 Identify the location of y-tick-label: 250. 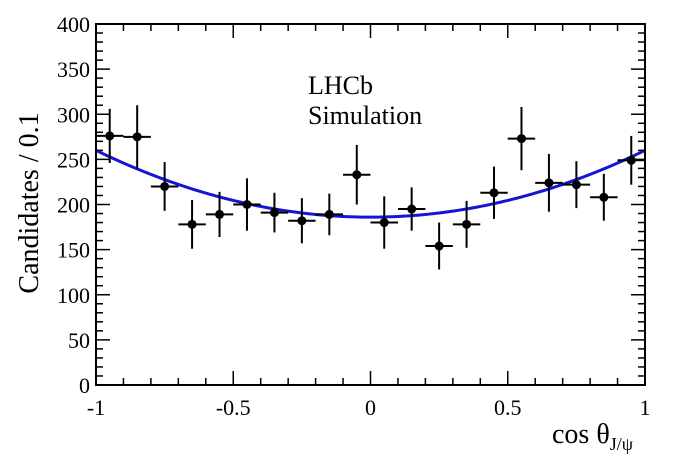
(73, 159).